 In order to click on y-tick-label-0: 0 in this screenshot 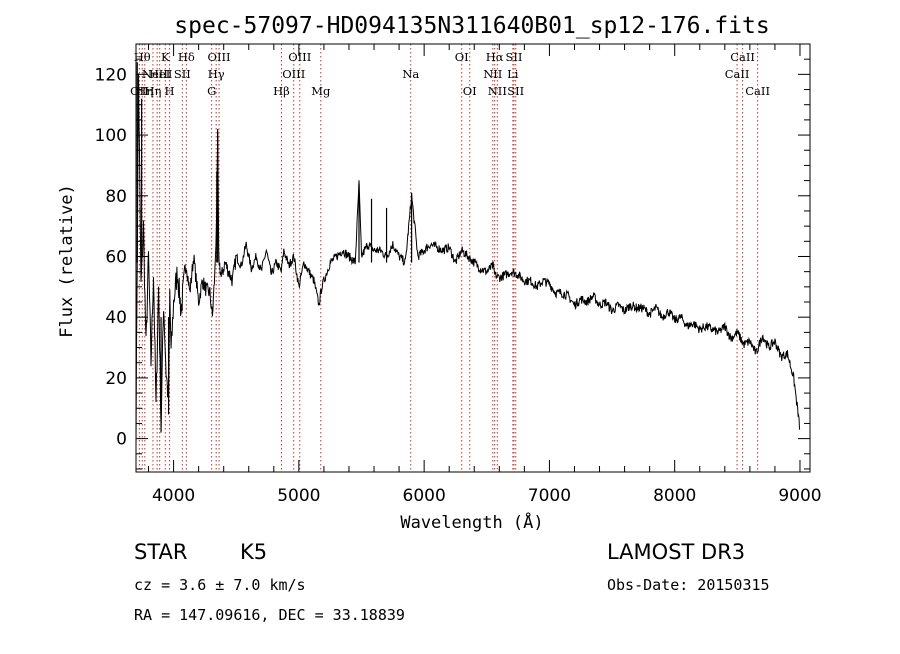, I will do `click(121, 440)`.